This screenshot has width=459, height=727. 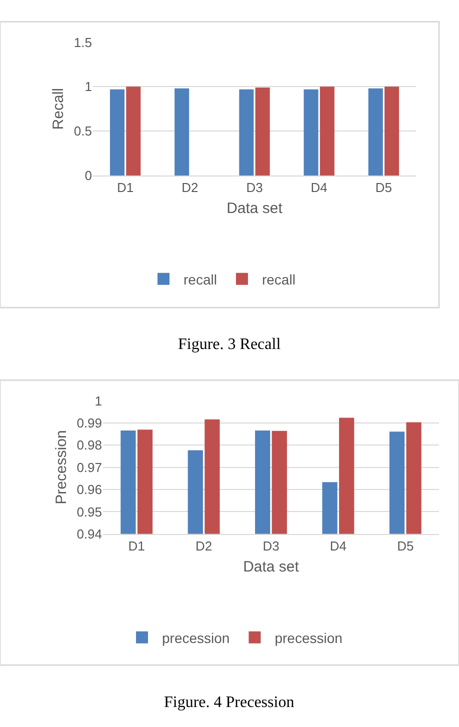 What do you see at coordinates (229, 702) in the screenshot?
I see `text: Figure. 4 Precession` at bounding box center [229, 702].